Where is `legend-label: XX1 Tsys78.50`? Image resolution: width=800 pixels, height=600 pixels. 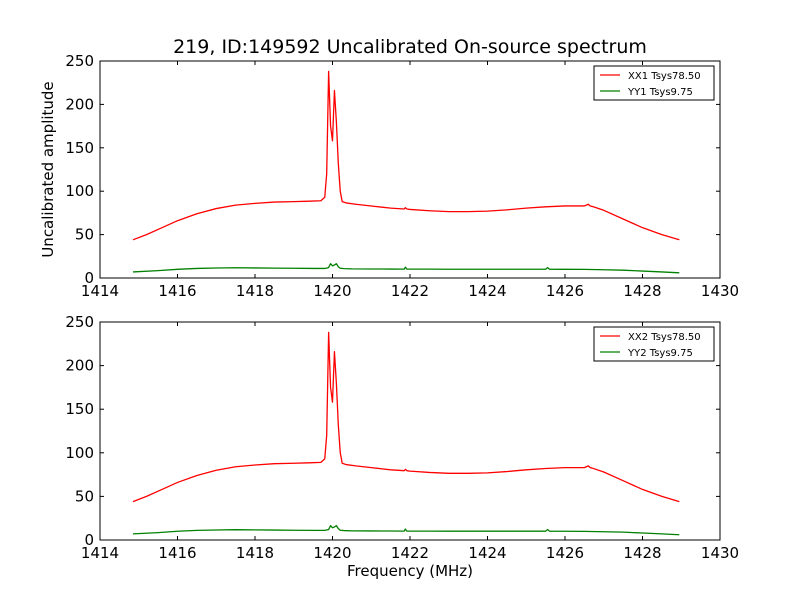 legend-label: XX1 Tsys78.50 is located at coordinates (664, 76).